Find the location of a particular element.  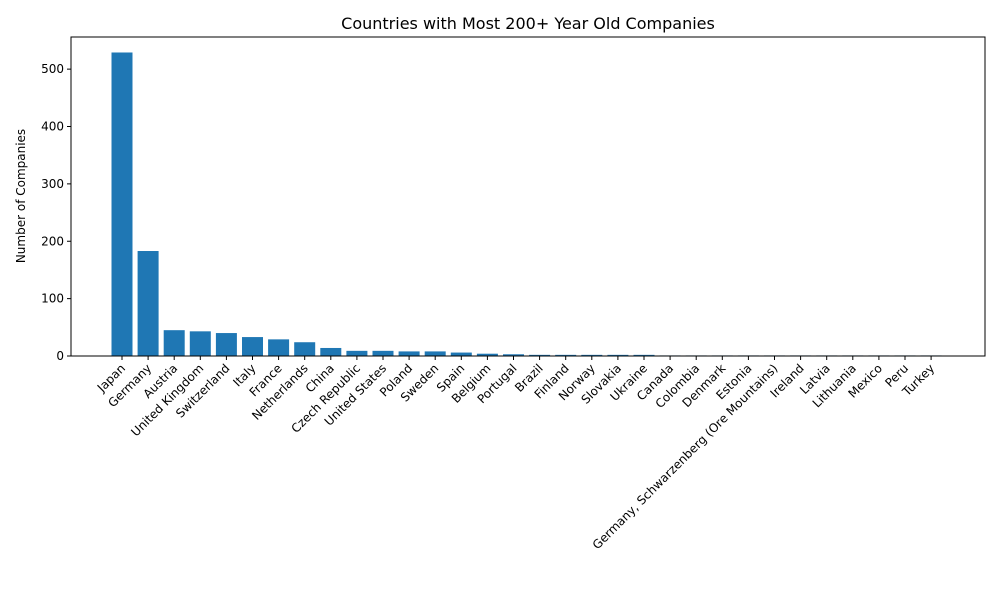

bar-netherlands is located at coordinates (305, 349).